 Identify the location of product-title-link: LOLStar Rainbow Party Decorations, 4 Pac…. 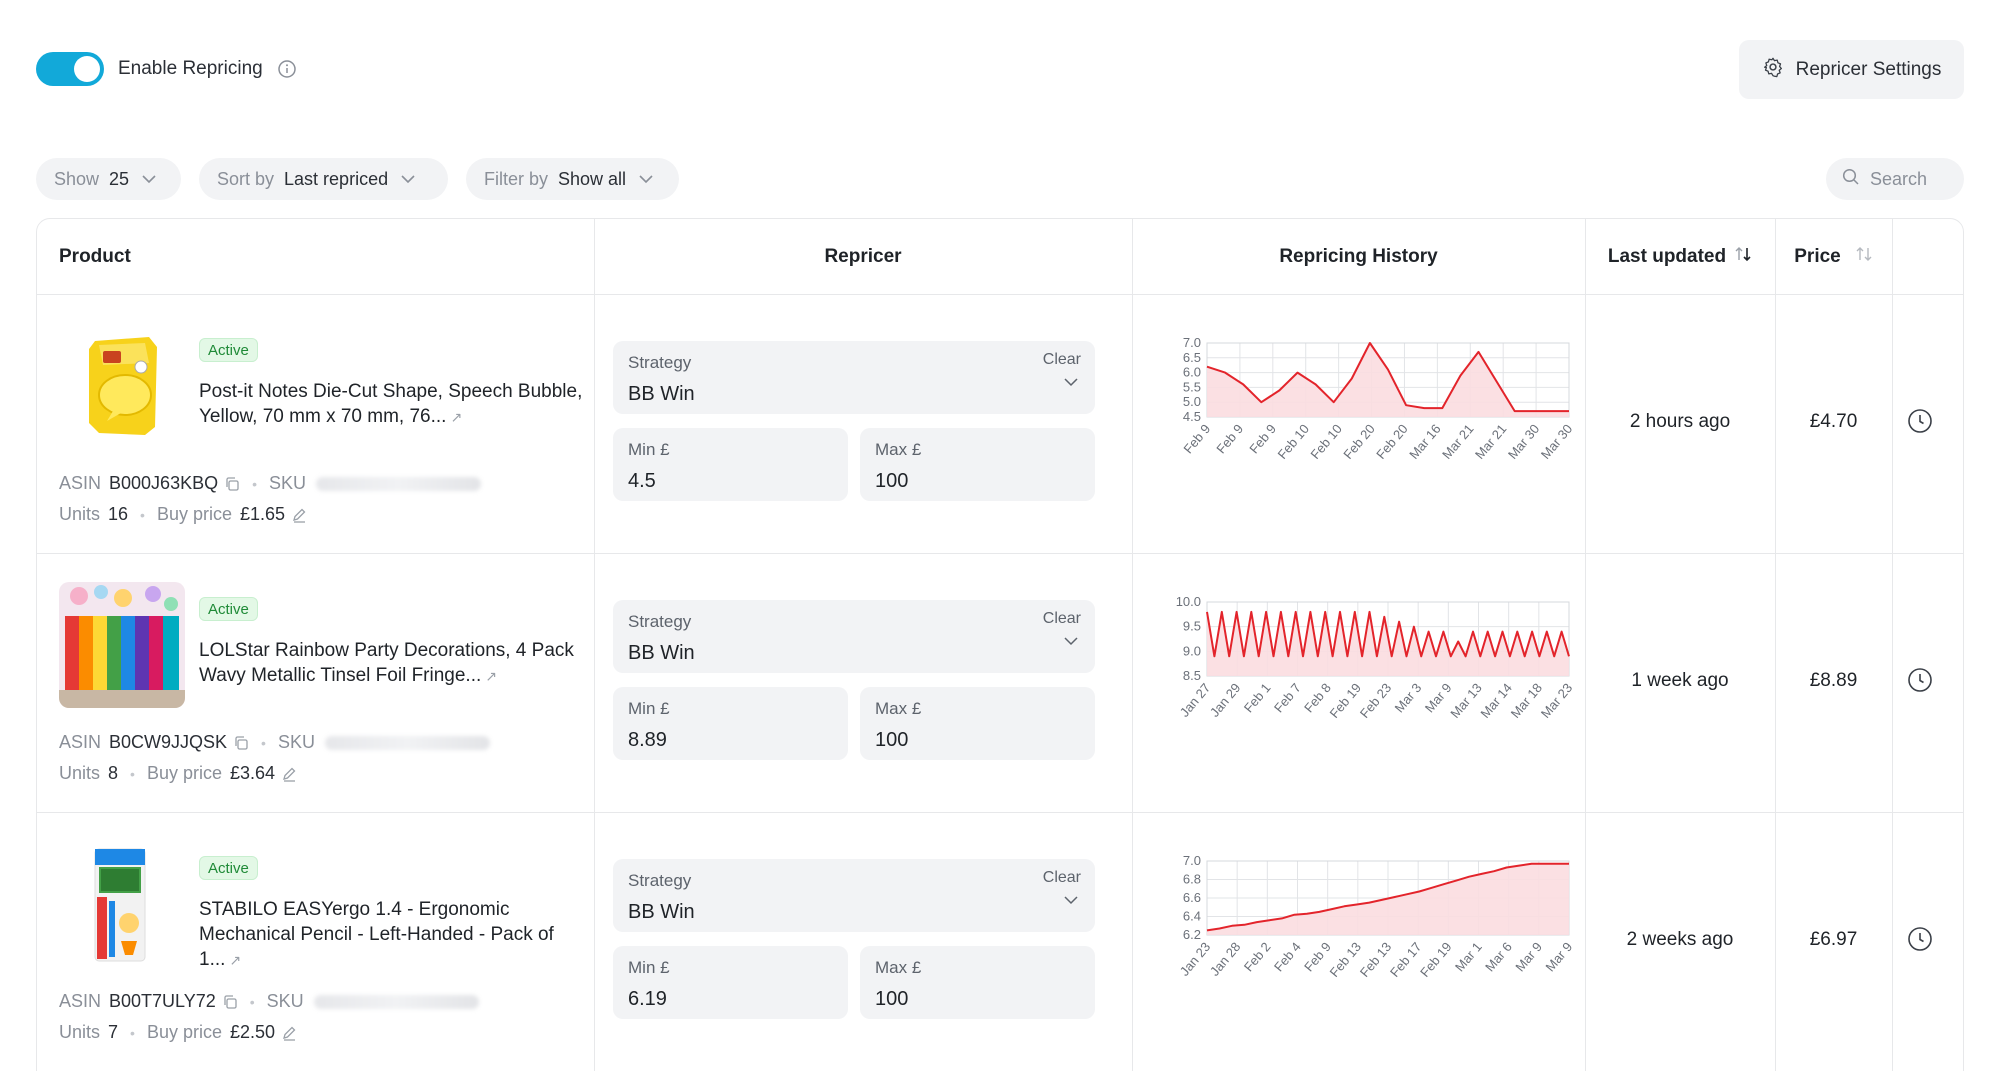
(391, 663).